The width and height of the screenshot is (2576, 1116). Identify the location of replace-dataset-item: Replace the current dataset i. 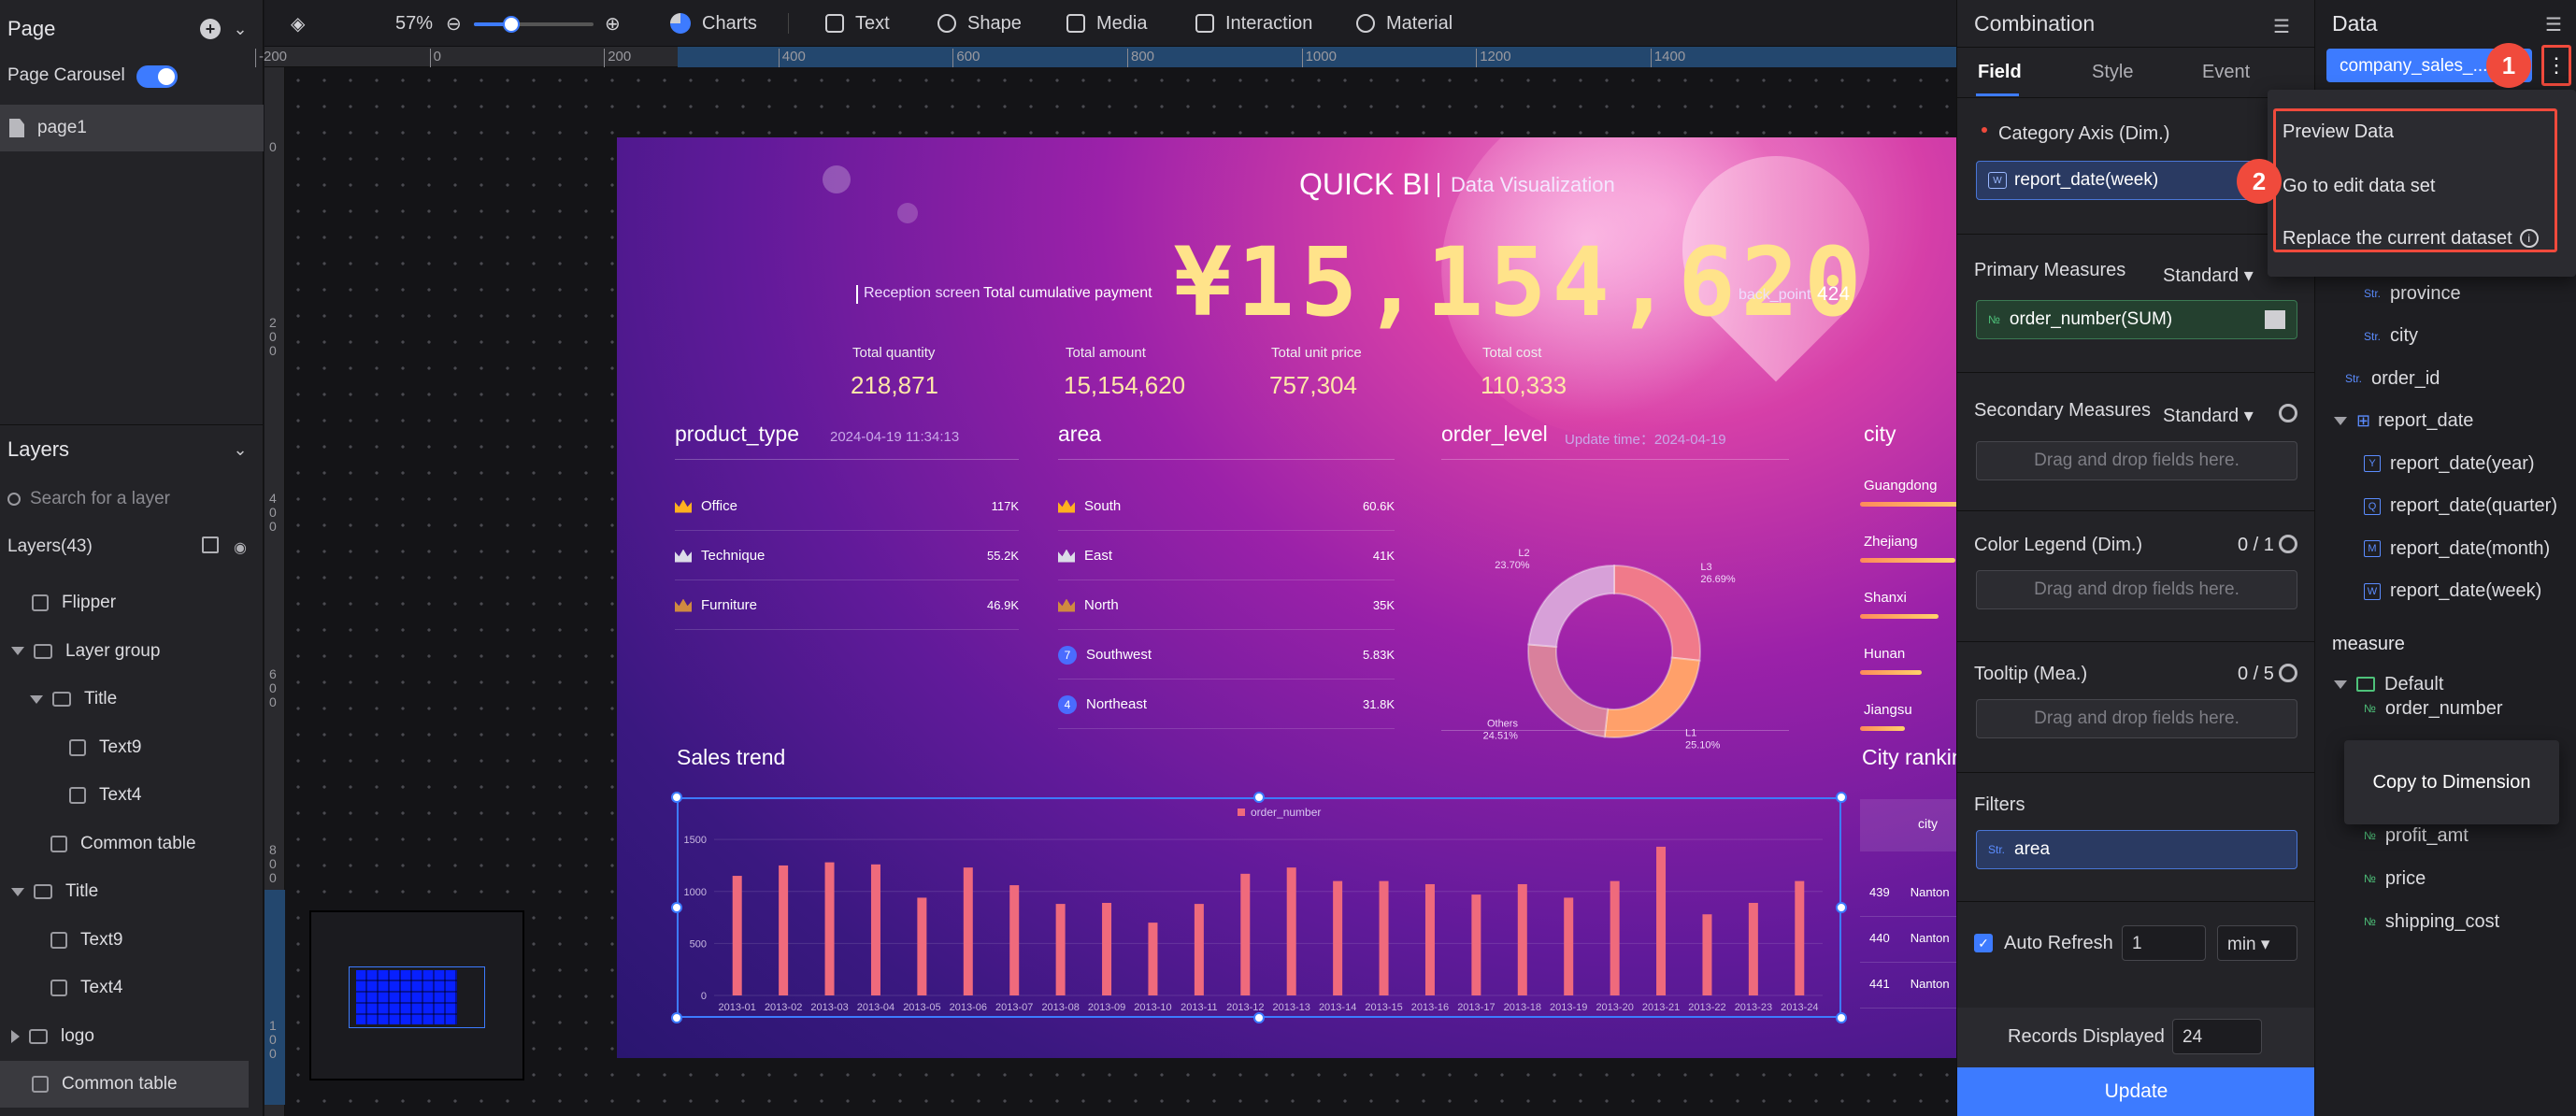
(2422, 238).